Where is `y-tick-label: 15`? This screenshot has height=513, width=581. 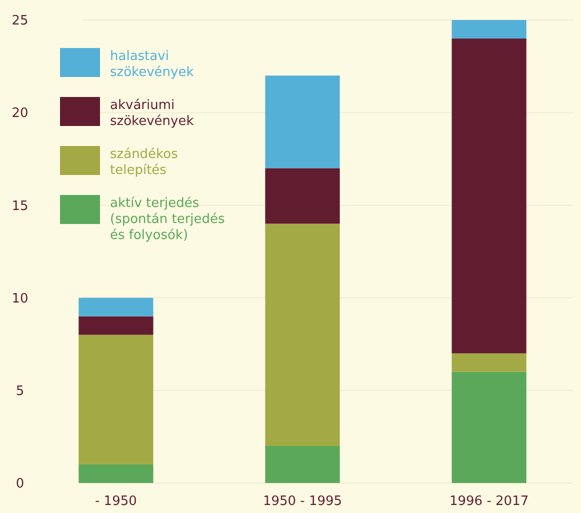 y-tick-label: 15 is located at coordinates (20, 206).